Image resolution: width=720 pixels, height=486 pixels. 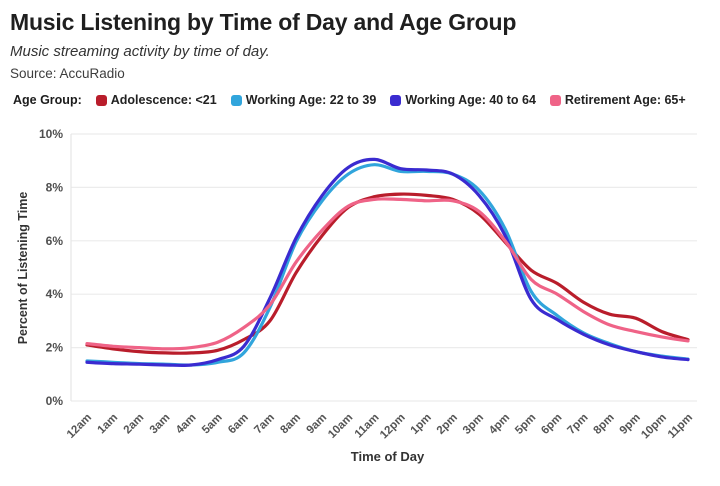 I want to click on x-tick-label: 5am, so click(x=212, y=424).